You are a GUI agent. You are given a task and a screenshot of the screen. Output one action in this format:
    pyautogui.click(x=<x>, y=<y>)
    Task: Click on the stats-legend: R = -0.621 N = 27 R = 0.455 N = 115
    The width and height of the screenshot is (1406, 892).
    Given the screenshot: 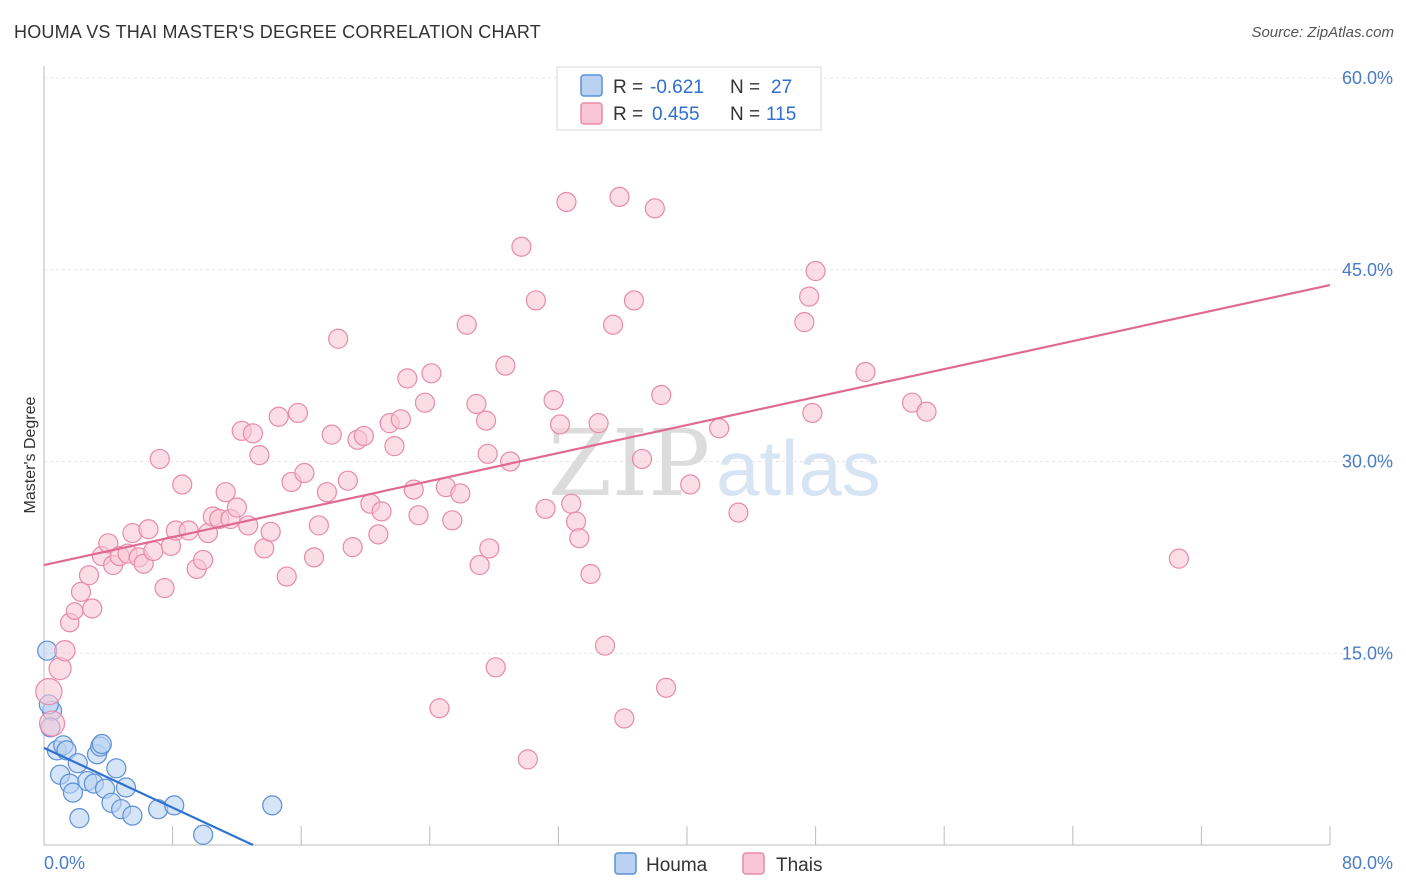 What is the action you would take?
    pyautogui.click(x=689, y=98)
    